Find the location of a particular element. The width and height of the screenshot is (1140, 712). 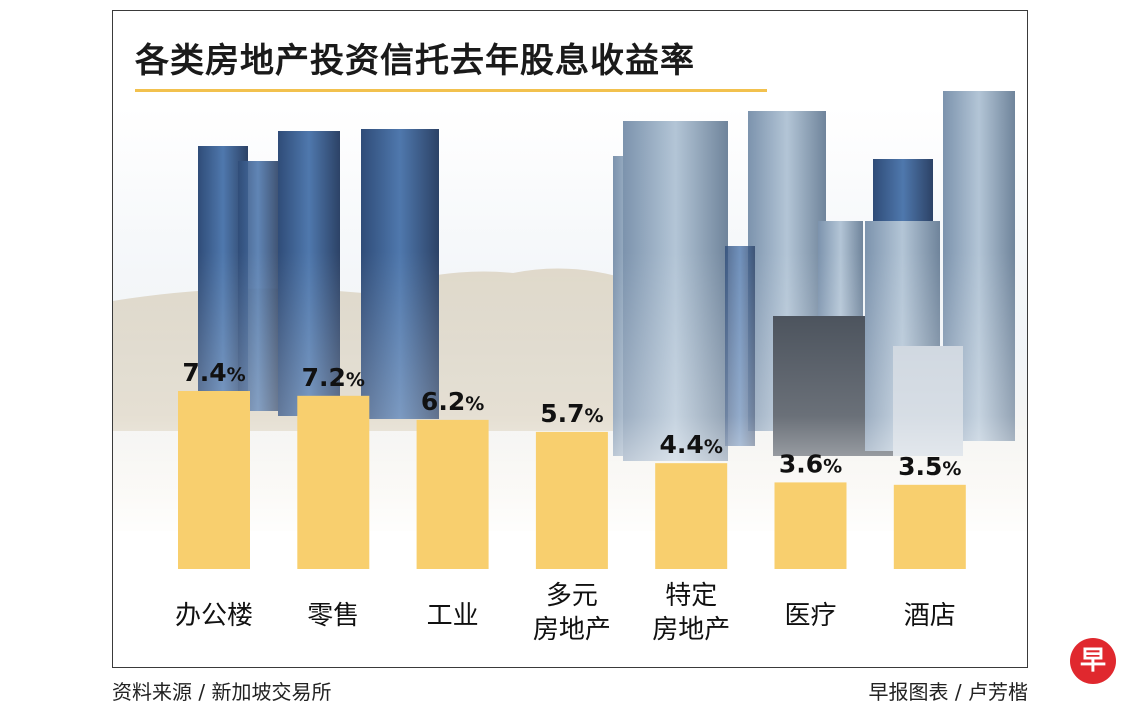

data-label: 4.4% is located at coordinates (691, 444).